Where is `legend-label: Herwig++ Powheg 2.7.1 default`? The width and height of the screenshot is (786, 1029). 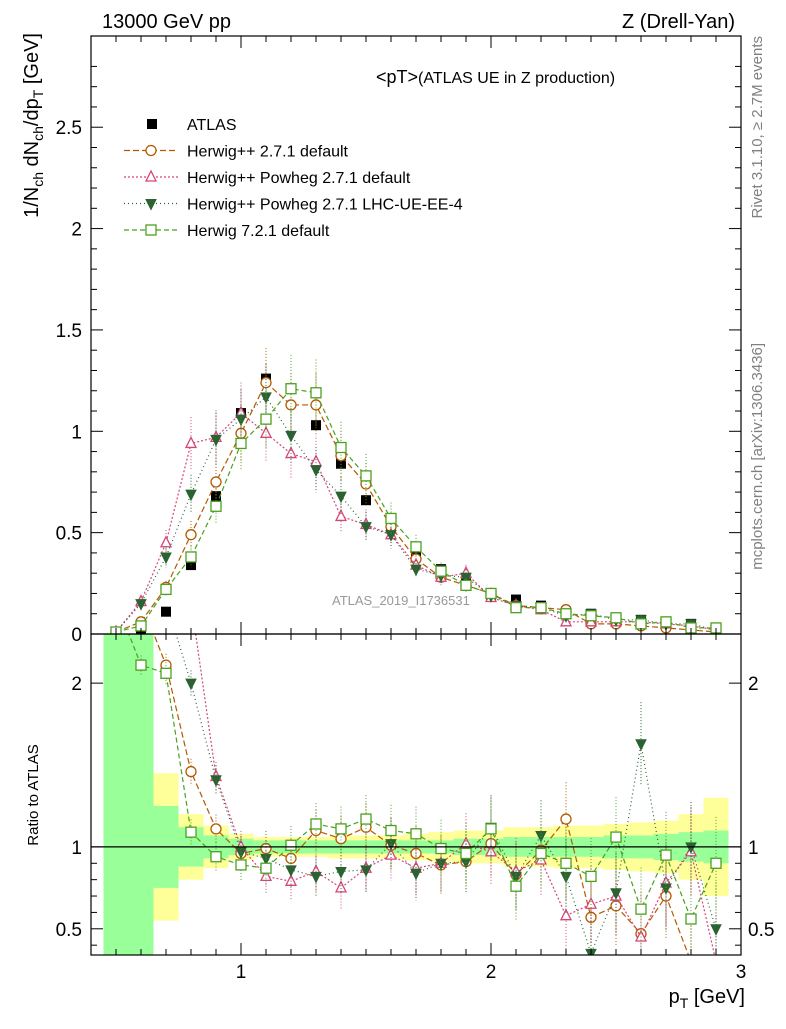
legend-label: Herwig++ Powheg 2.7.1 default is located at coordinates (299, 178).